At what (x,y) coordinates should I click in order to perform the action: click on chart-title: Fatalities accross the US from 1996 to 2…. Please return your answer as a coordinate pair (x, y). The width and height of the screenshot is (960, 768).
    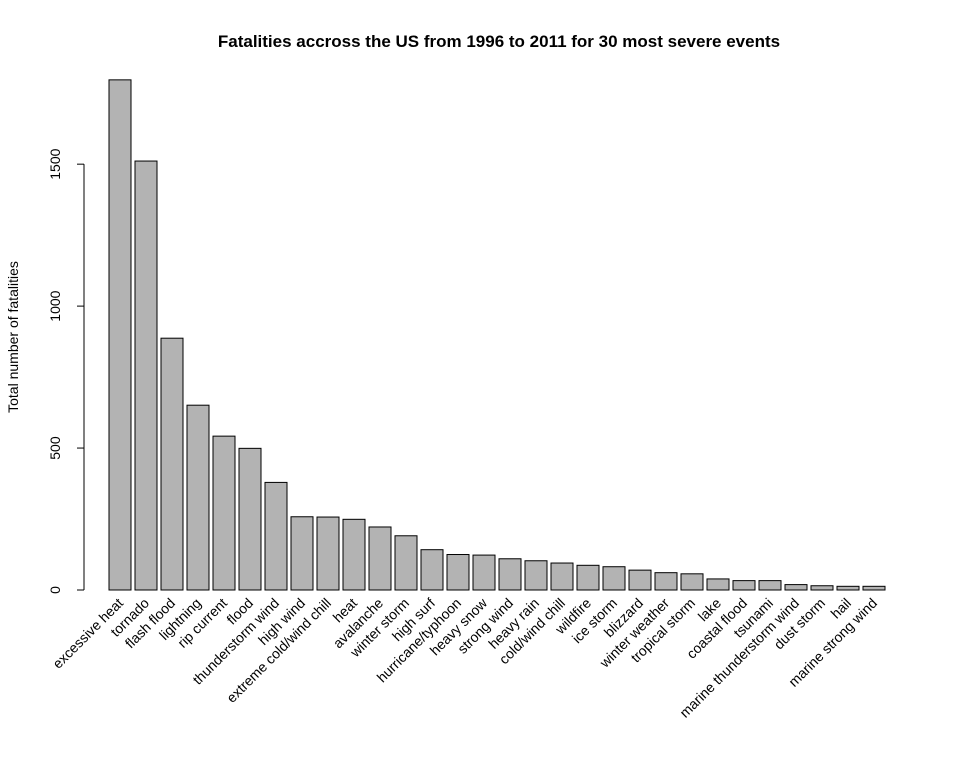
    Looking at the image, I should click on (499, 41).